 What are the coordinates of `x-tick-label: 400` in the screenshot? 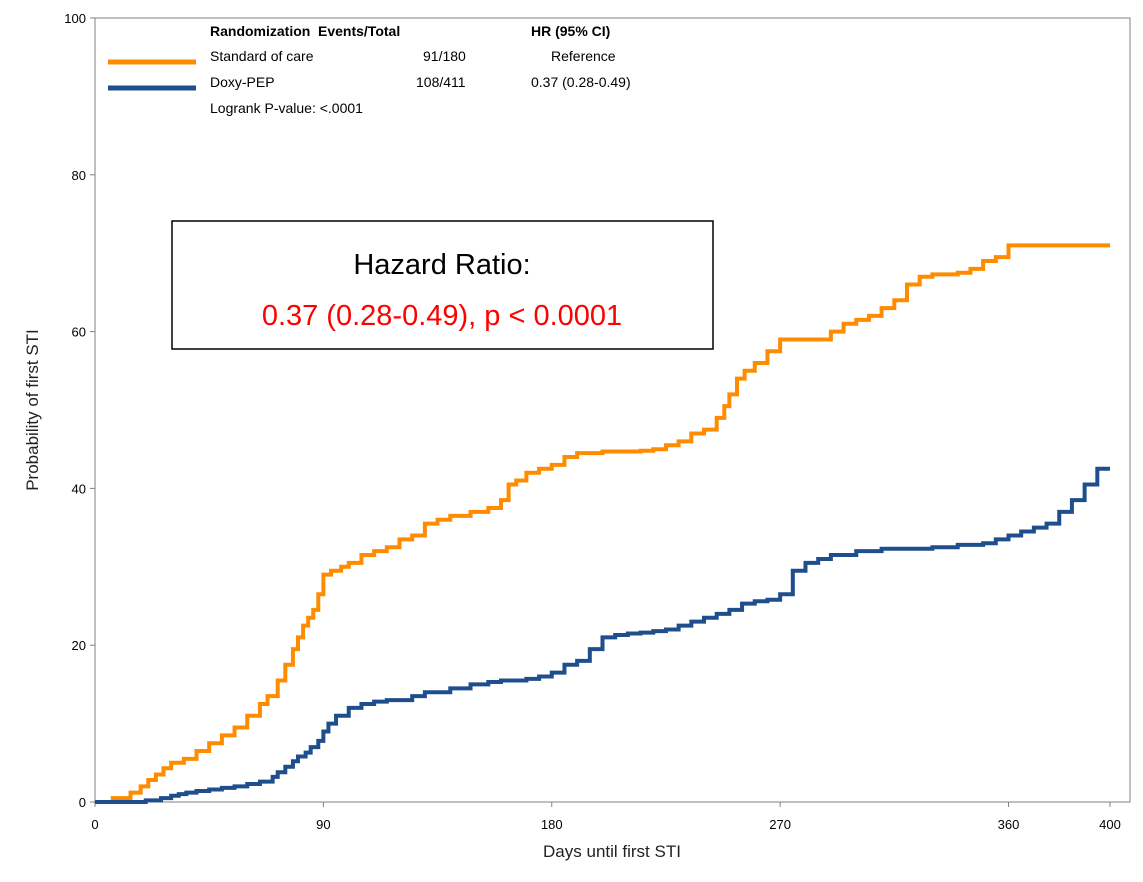 It's located at (1110, 824).